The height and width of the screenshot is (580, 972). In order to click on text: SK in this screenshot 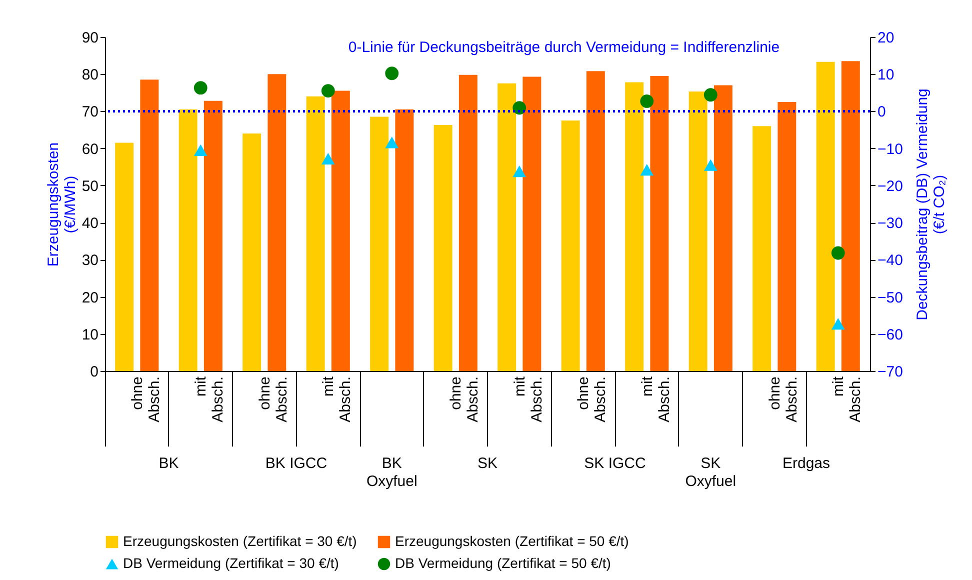, I will do `click(487, 463)`.